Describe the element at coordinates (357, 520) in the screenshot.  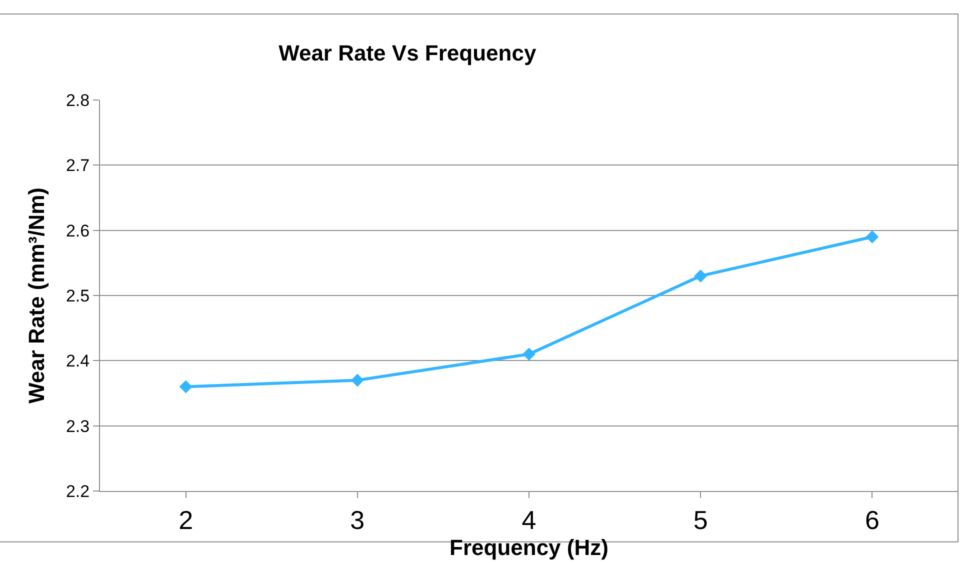
I see `x-tick-label: 3` at that location.